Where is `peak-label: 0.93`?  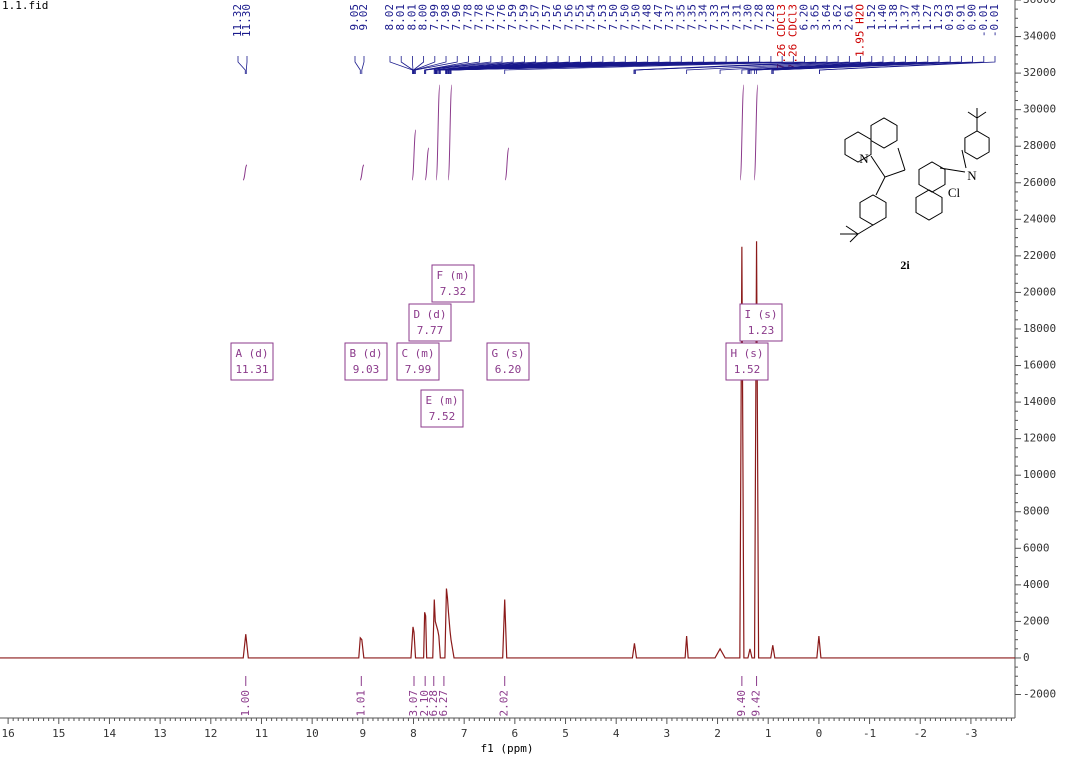 peak-label: 0.93 is located at coordinates (949, 17).